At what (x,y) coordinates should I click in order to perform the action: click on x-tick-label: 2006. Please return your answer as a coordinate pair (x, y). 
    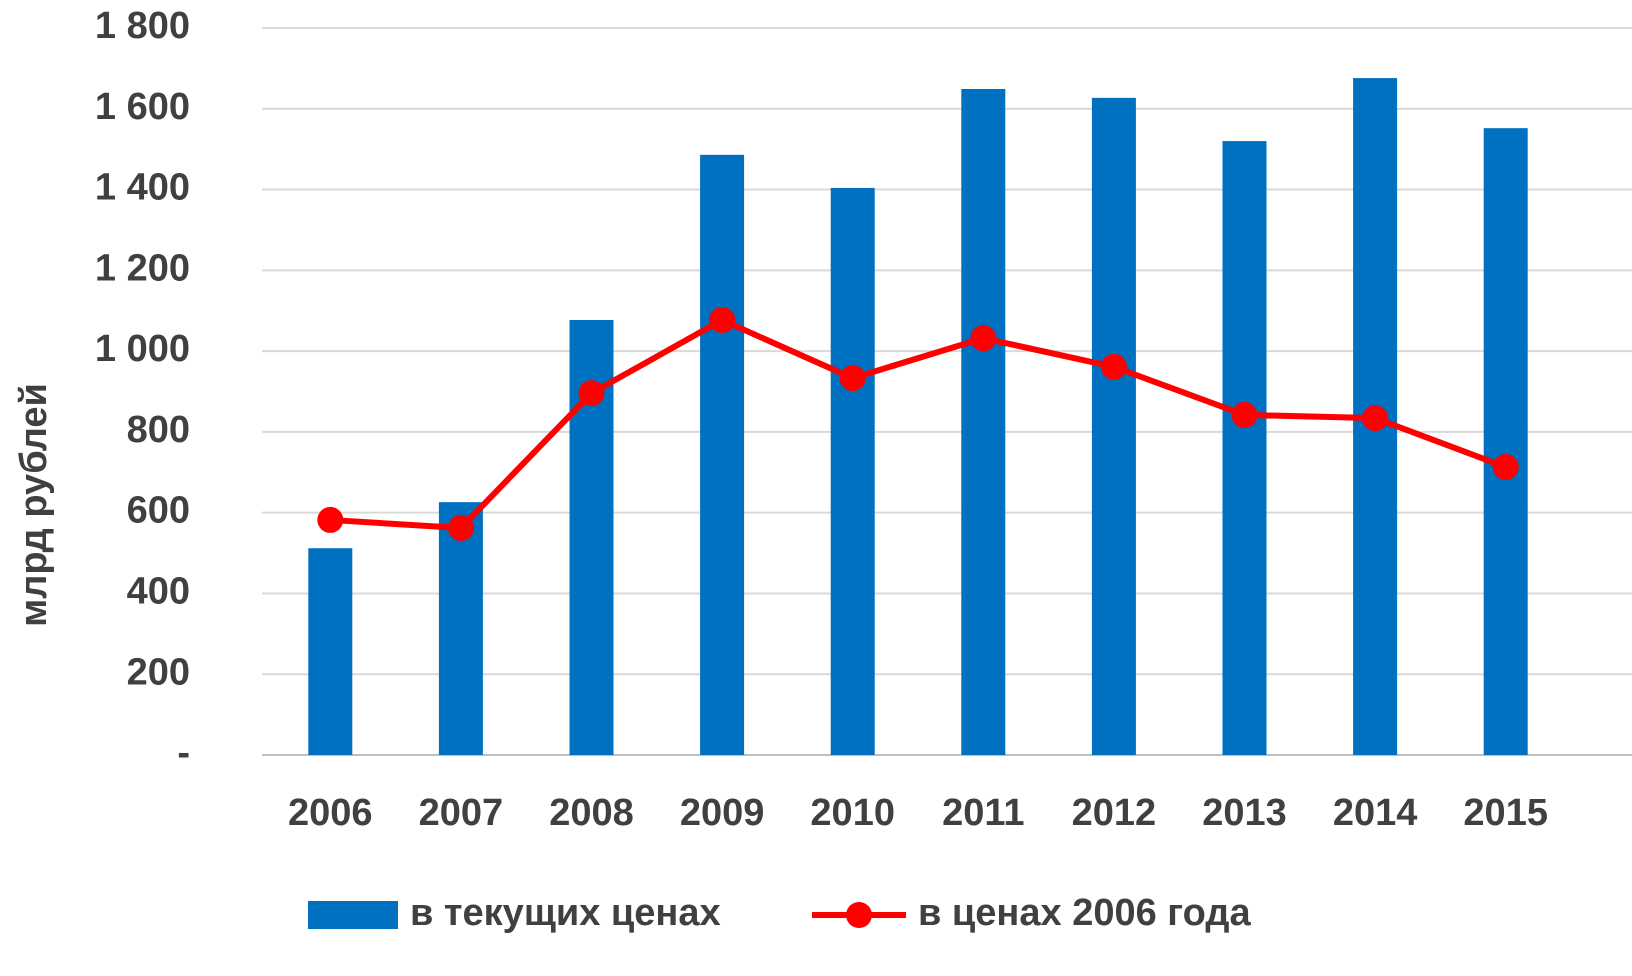
    Looking at the image, I should click on (330, 813).